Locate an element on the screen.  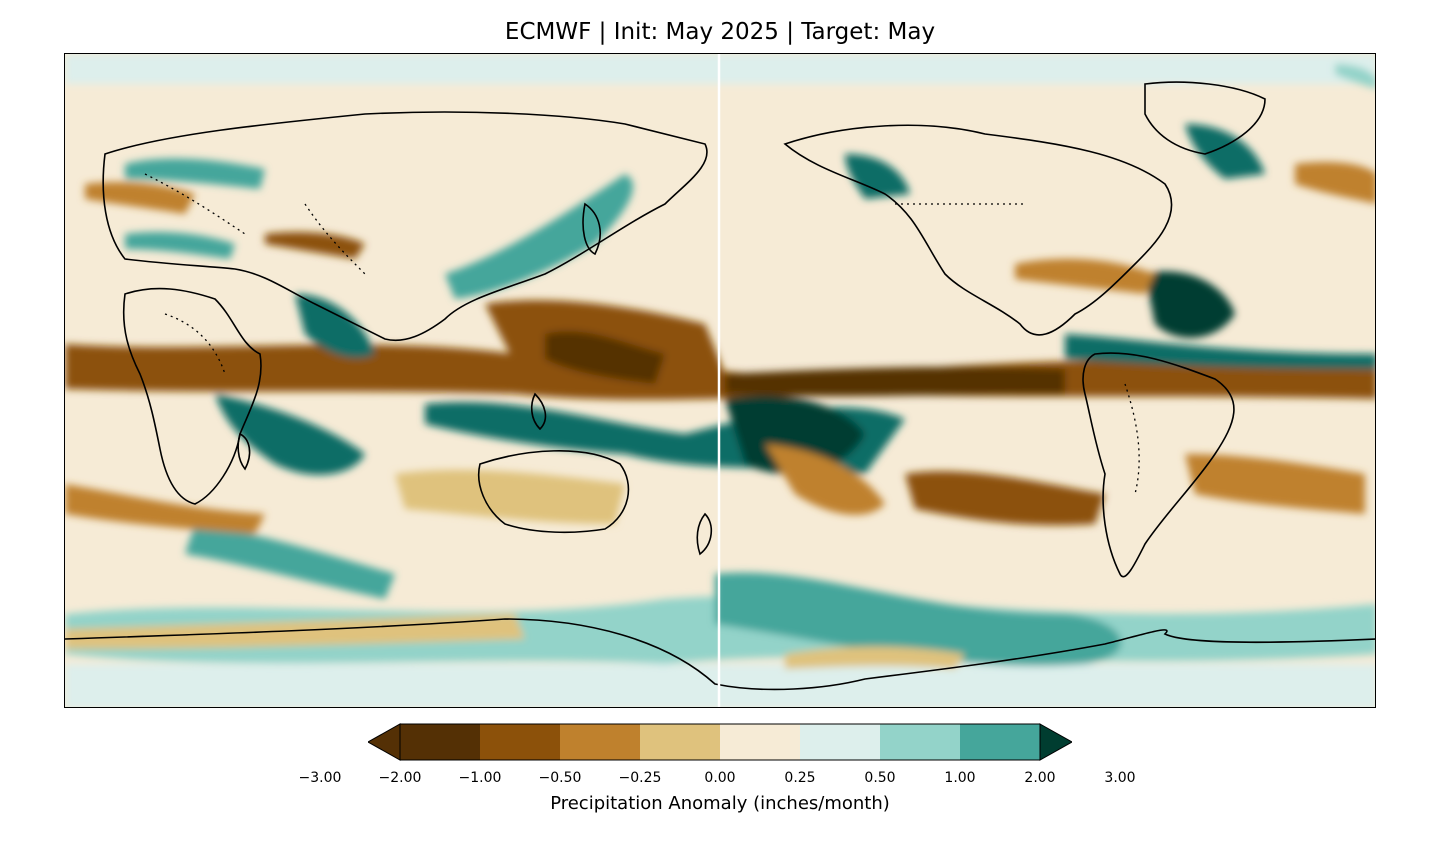
colorbar is located at coordinates (720, 742).